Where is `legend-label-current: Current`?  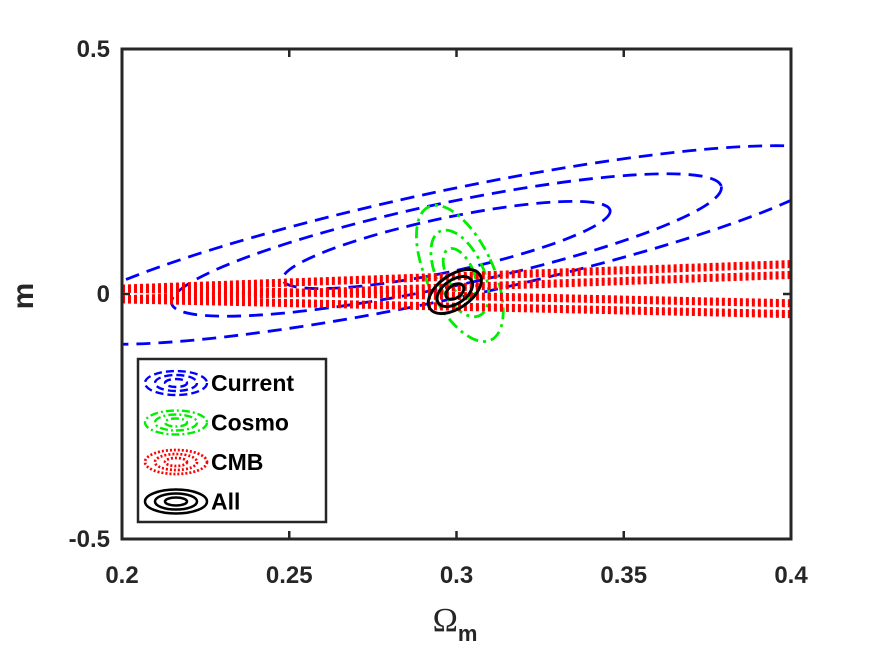 legend-label-current: Current is located at coordinates (252, 383).